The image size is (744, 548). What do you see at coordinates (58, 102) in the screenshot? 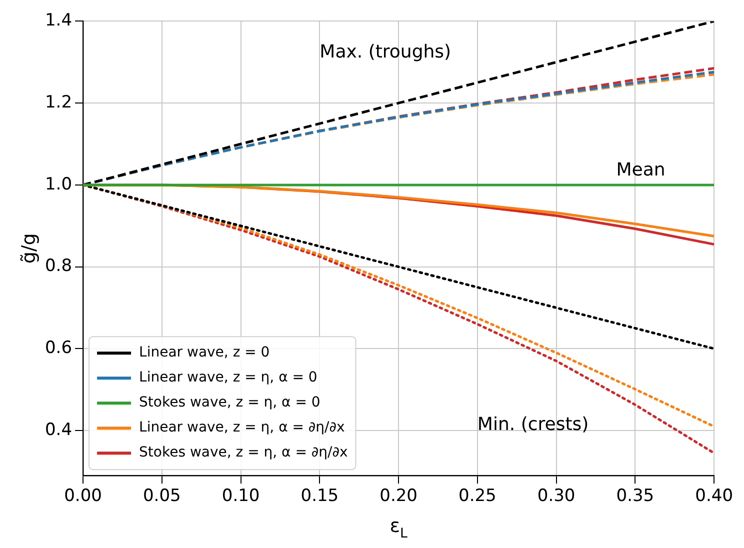
I see `y-tick-label: 1.2` at bounding box center [58, 102].